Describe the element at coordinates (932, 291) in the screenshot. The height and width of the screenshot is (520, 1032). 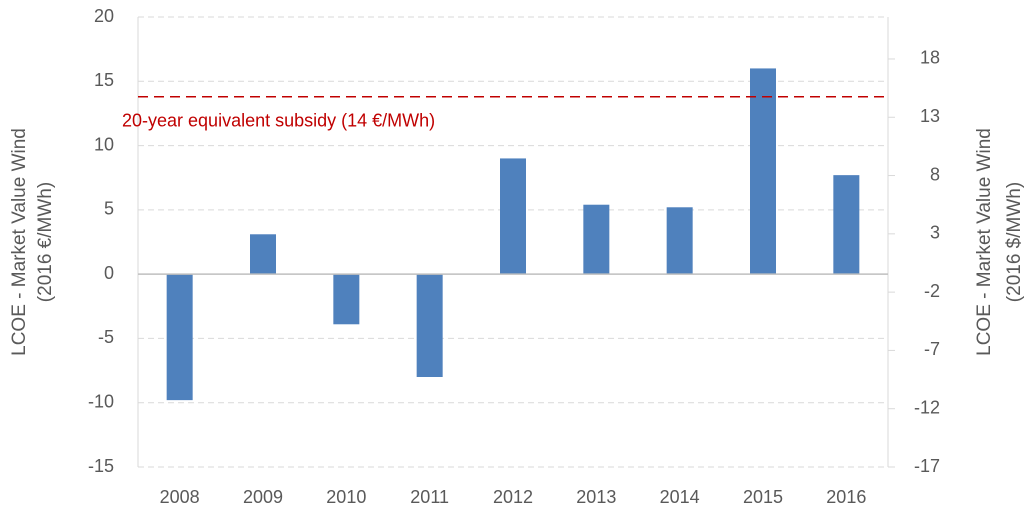
I see `y2-tick-label: -2` at that location.